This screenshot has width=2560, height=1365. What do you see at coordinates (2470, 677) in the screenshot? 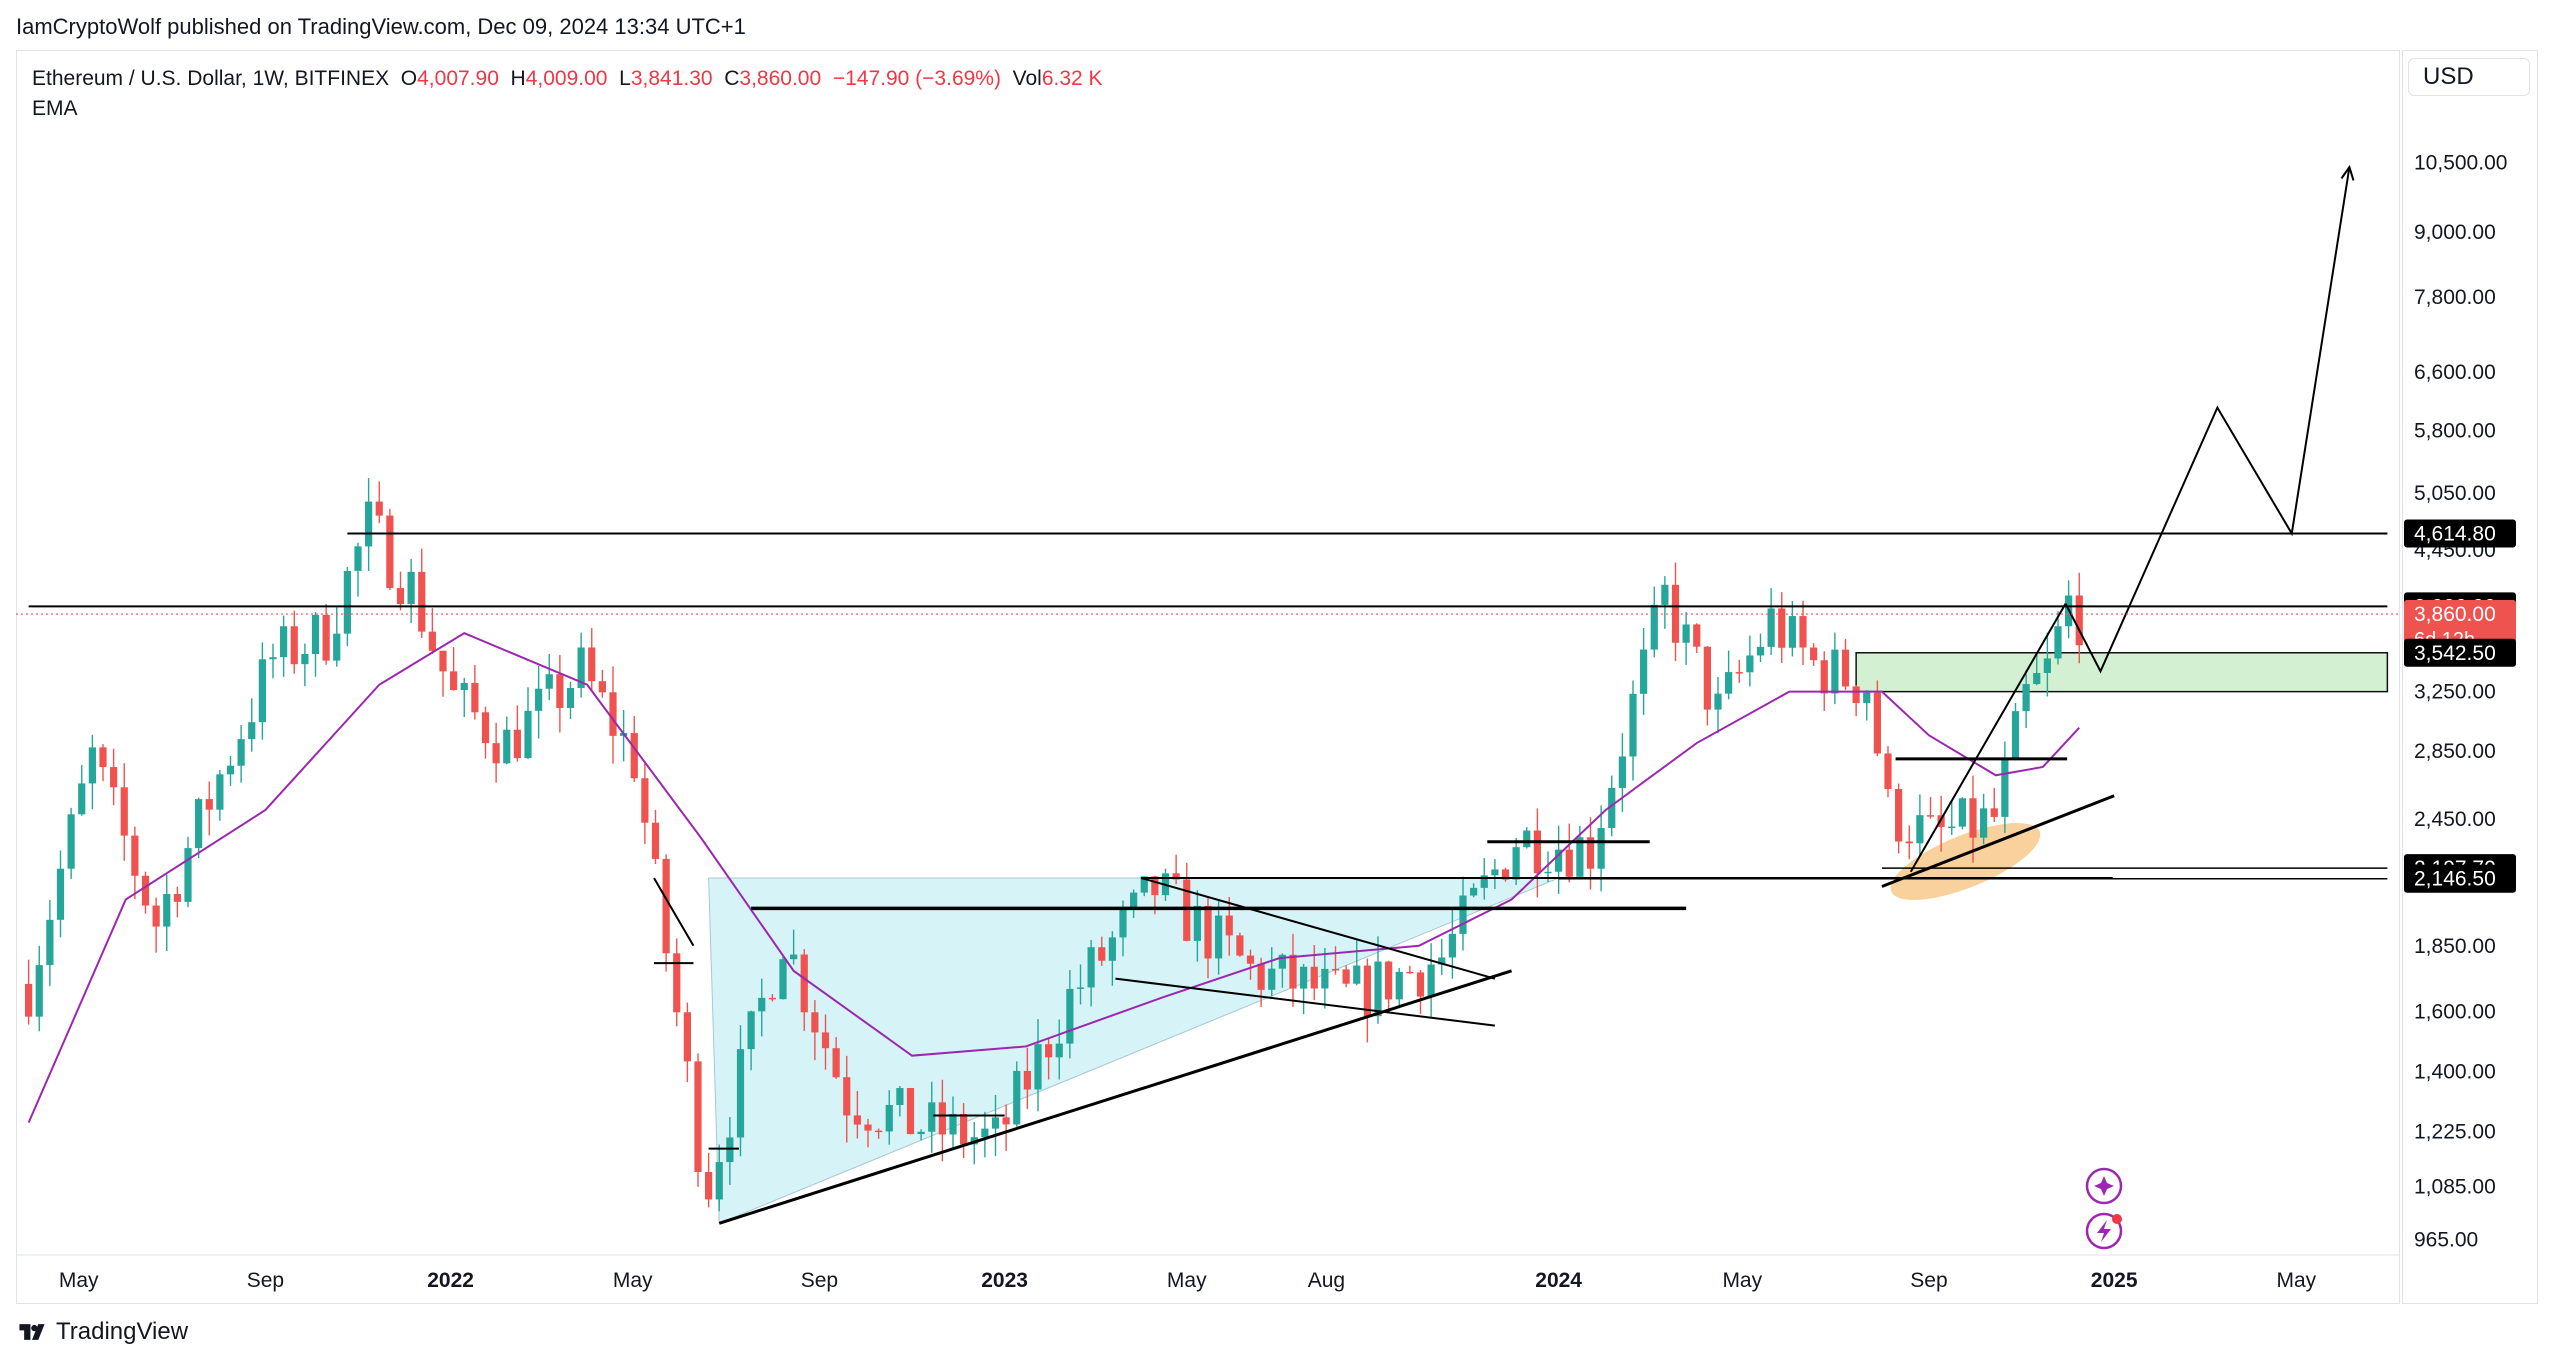
I see `price-scale` at bounding box center [2470, 677].